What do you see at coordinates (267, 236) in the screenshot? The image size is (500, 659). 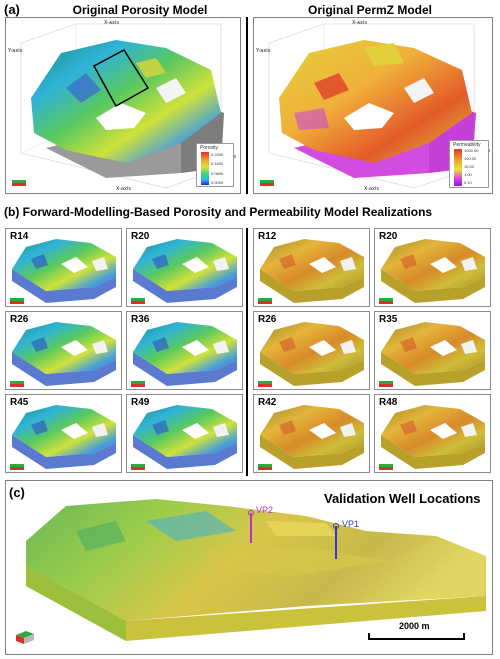 I see `realization-label: R12` at bounding box center [267, 236].